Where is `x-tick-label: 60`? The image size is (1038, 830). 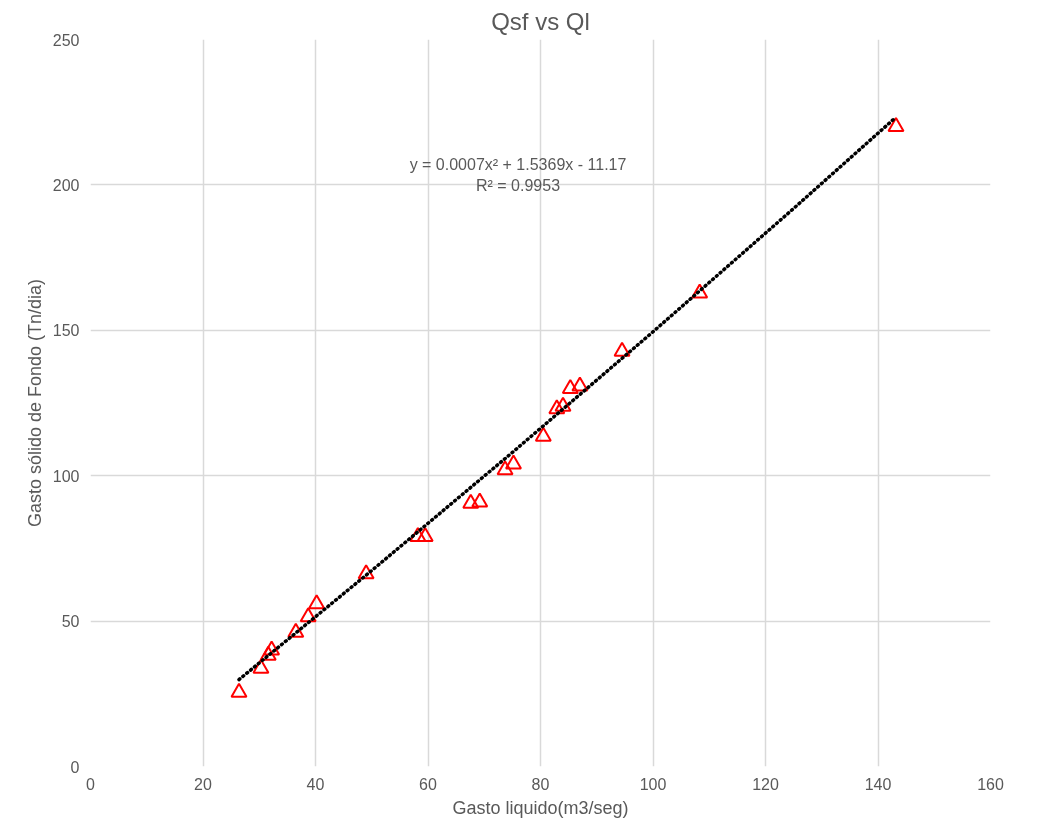
x-tick-label: 60 is located at coordinates (428, 784).